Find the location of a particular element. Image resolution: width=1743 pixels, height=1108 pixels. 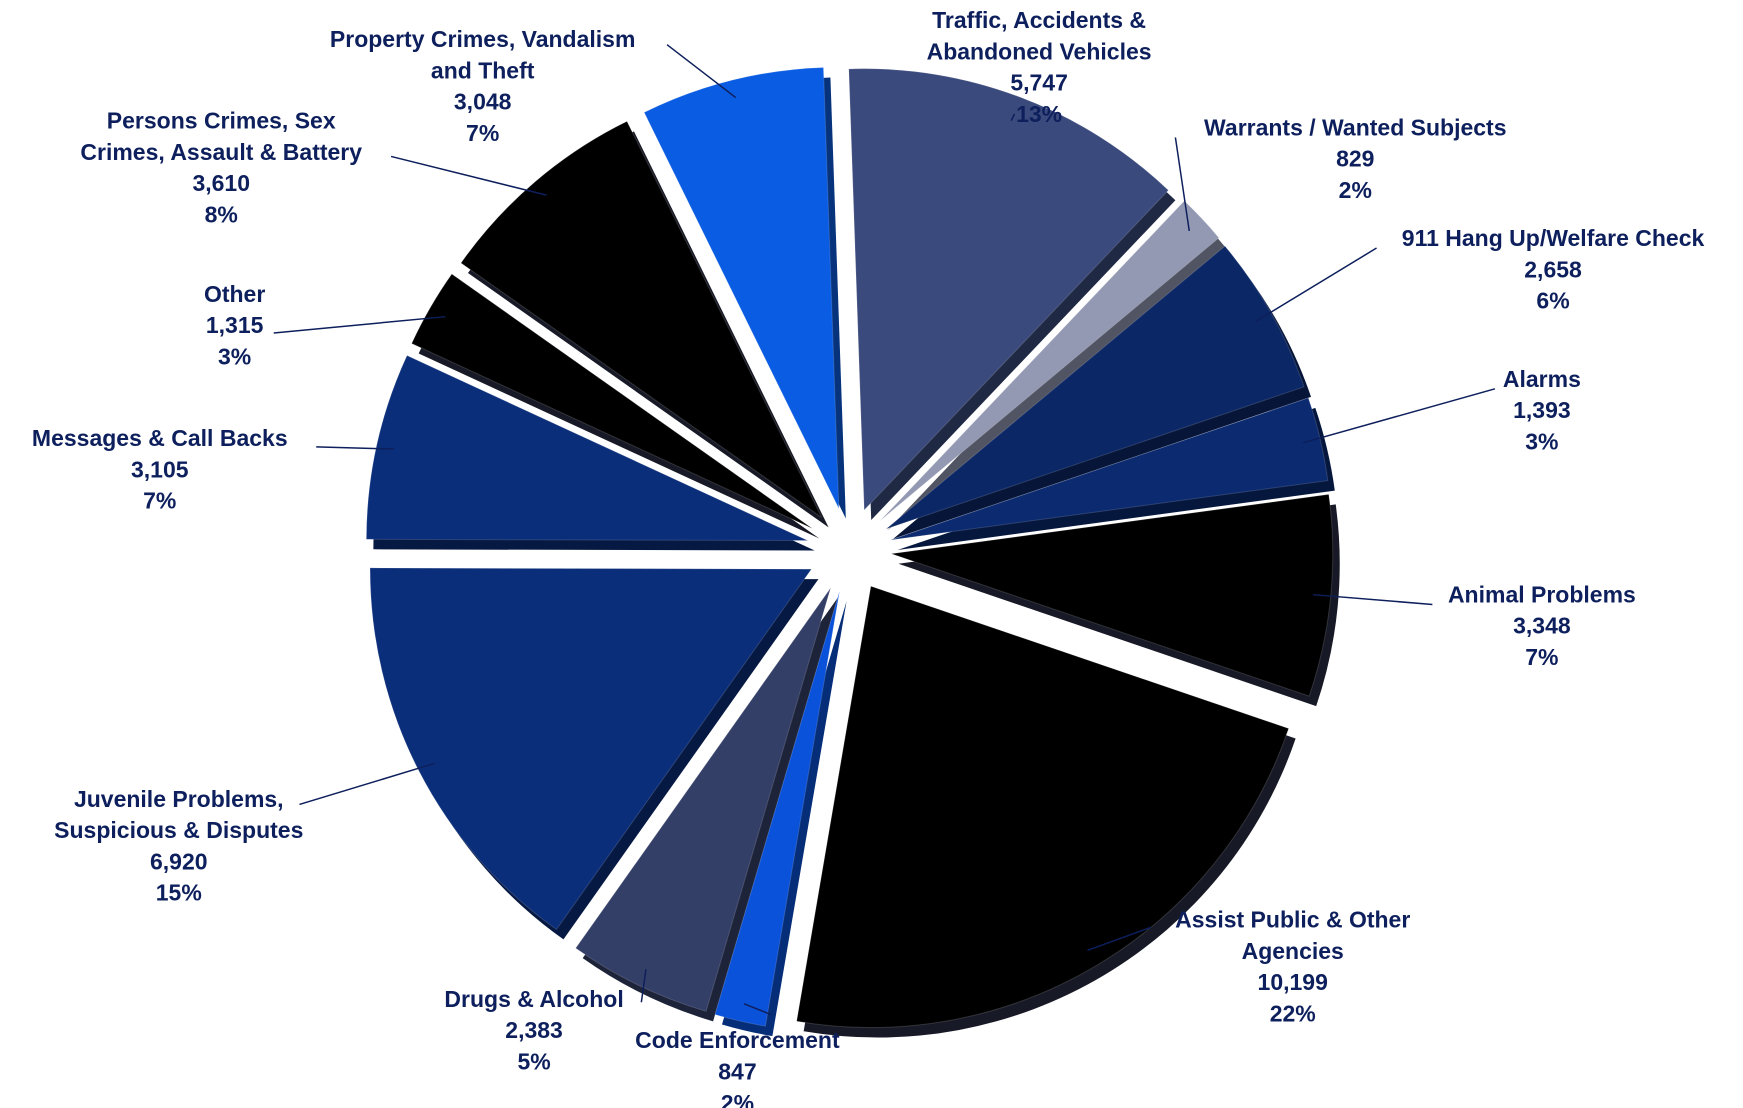

category-label: Other is located at coordinates (234, 294).